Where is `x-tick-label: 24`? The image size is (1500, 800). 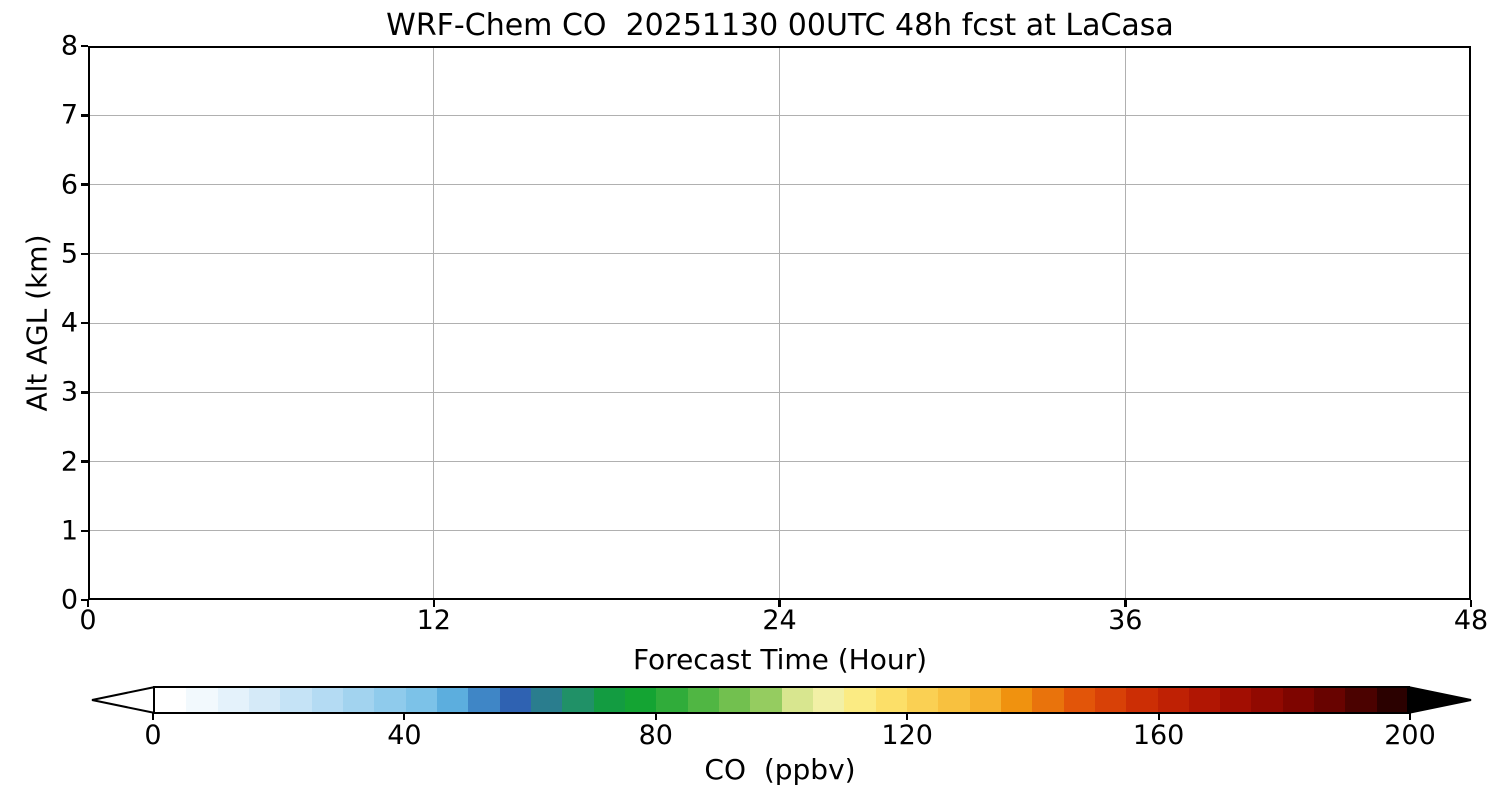
x-tick-label: 24 is located at coordinates (779, 620).